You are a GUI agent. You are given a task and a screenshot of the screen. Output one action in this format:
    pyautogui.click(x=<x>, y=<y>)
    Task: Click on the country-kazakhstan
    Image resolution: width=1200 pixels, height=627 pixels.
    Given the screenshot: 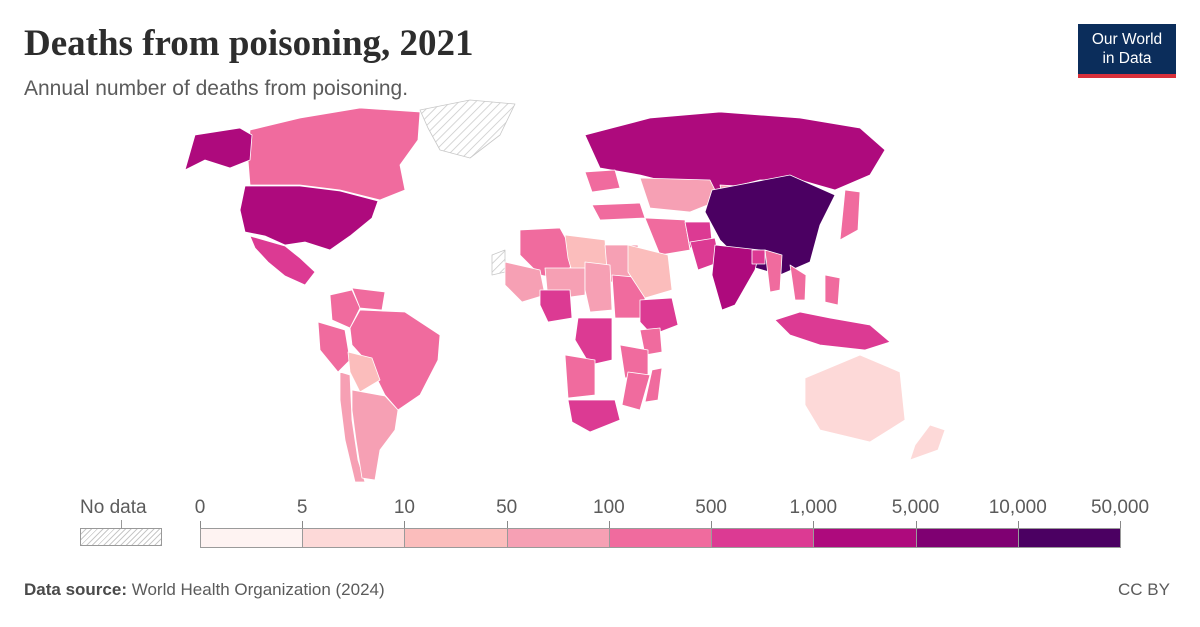 What is the action you would take?
    pyautogui.click(x=680, y=195)
    